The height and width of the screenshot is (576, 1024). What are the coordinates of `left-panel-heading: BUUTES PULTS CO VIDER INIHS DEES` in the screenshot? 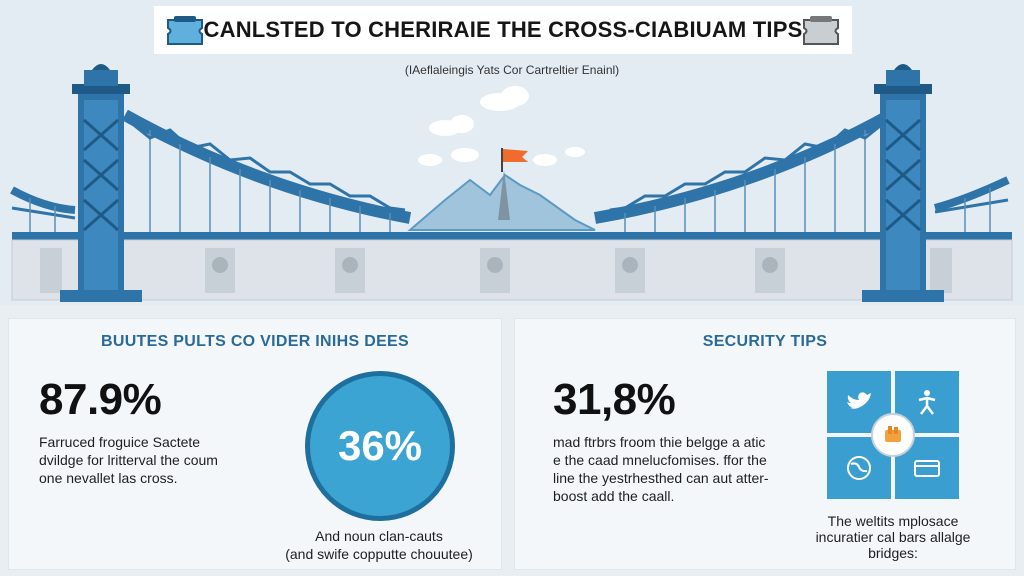 It's located at (254, 341).